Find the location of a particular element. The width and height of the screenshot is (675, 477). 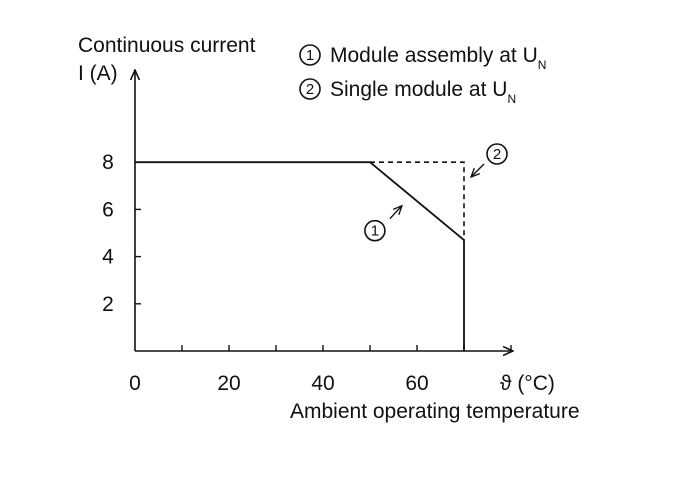

y-tick-label-3: 8 is located at coordinates (108, 162).